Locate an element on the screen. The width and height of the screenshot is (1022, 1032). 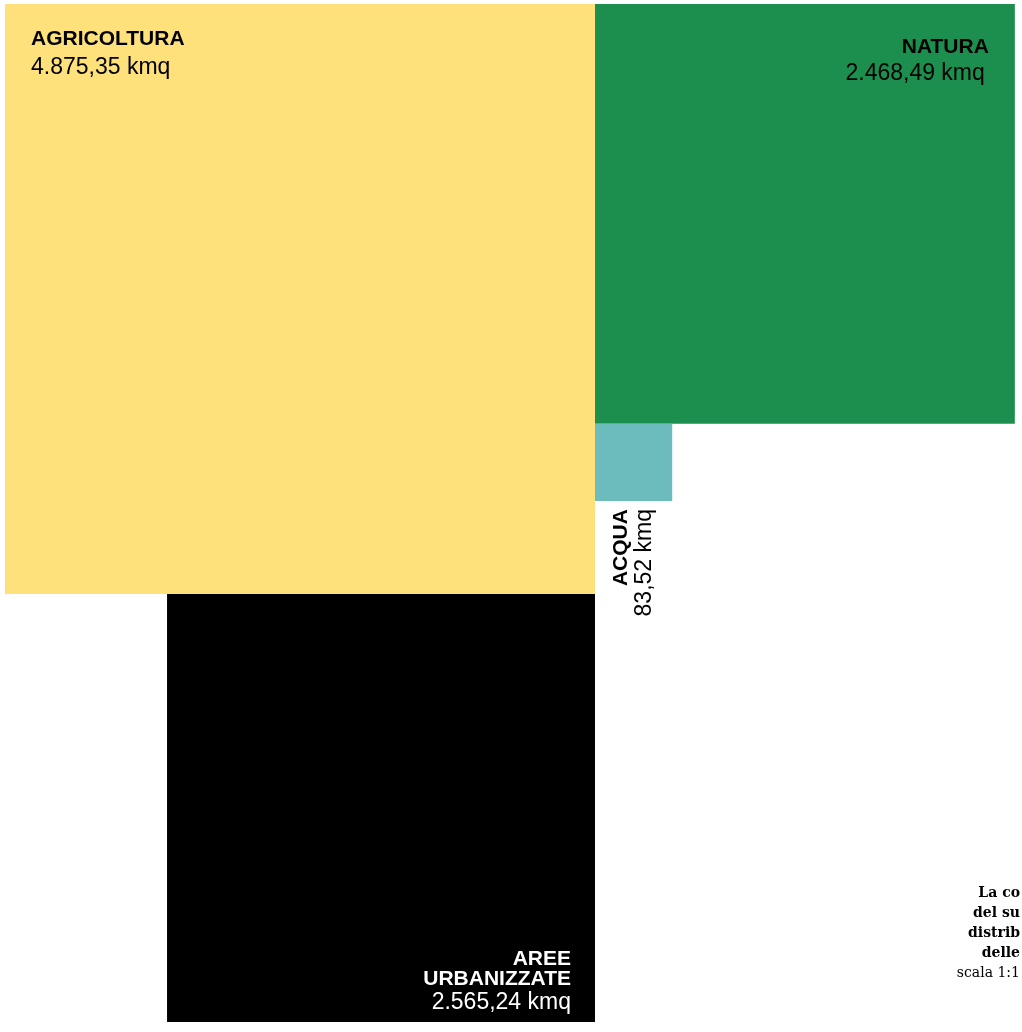
data-label: 83,52 kmq is located at coordinates (643, 563).